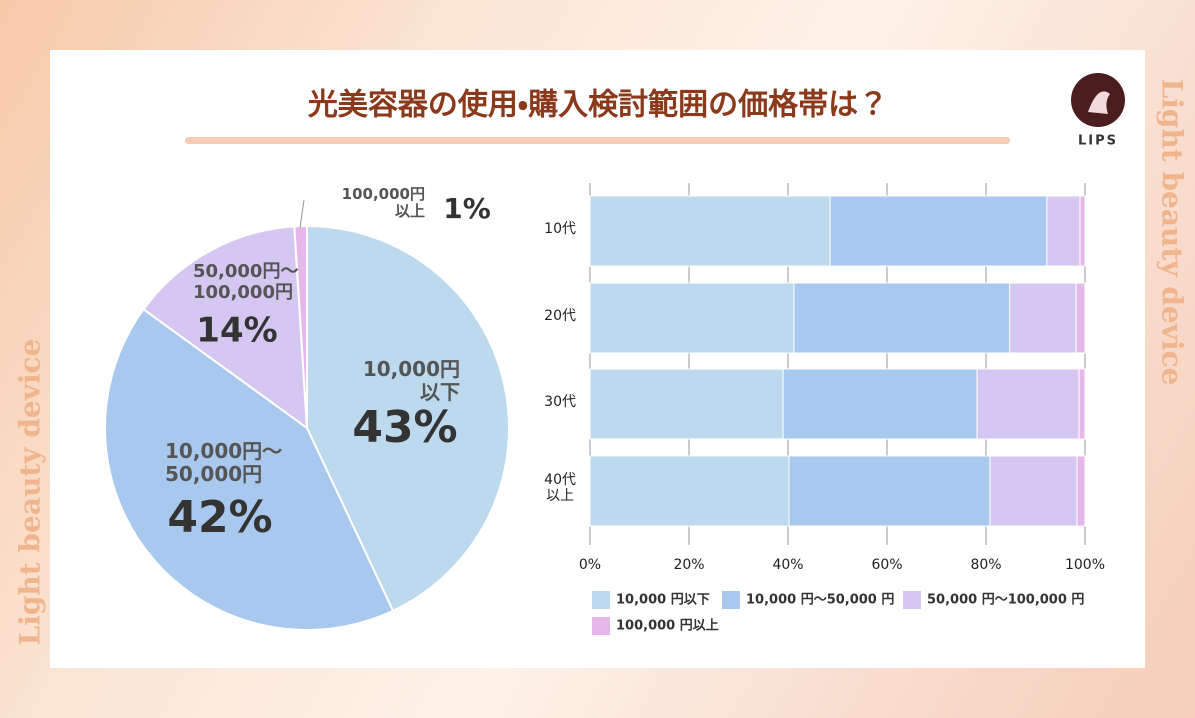  What do you see at coordinates (219, 517) in the screenshot?
I see `pie-value-label: 42%` at bounding box center [219, 517].